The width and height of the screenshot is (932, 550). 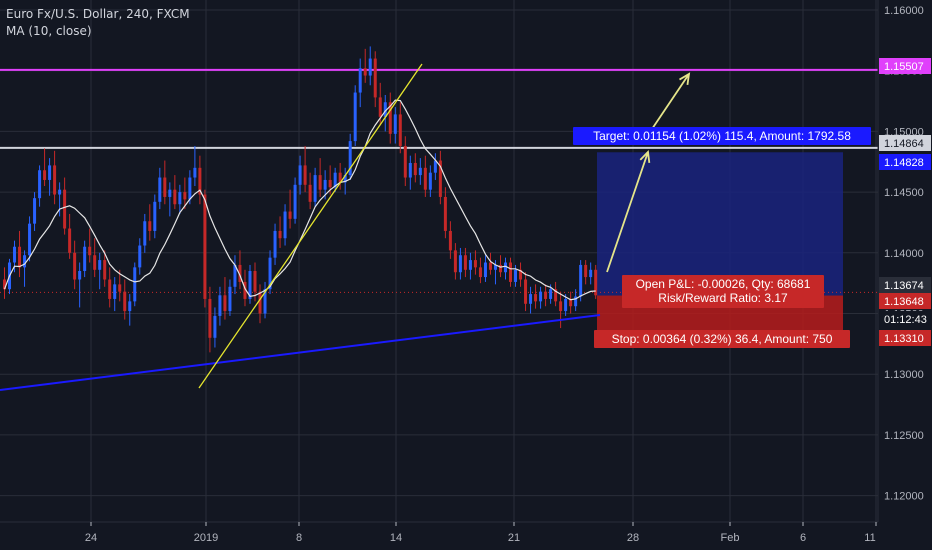 What do you see at coordinates (98, 14) in the screenshot?
I see `symbol-title: Euro Fx/U.S. Dollar, 240, FXCM` at bounding box center [98, 14].